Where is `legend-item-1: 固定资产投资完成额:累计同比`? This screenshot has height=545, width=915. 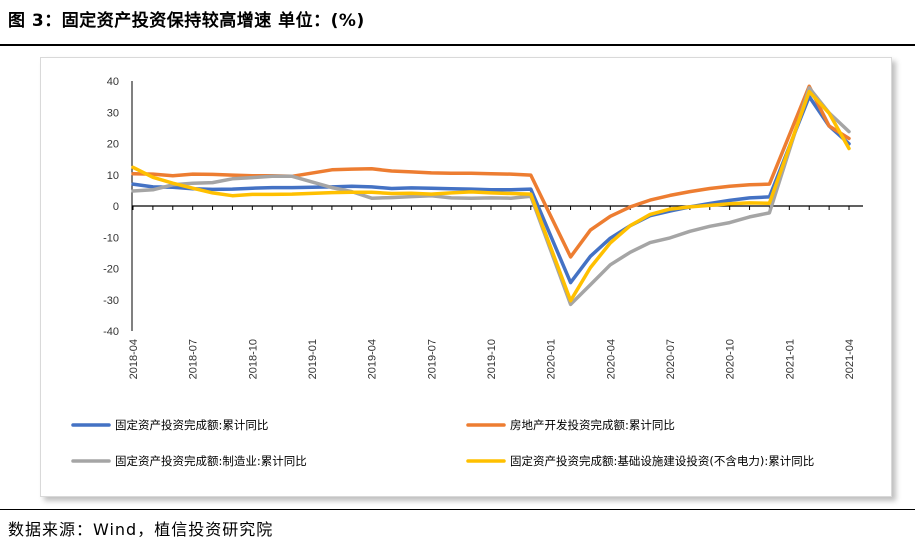
legend-item-1: 固定资产投资完成额:累计同比 is located at coordinates (169, 425).